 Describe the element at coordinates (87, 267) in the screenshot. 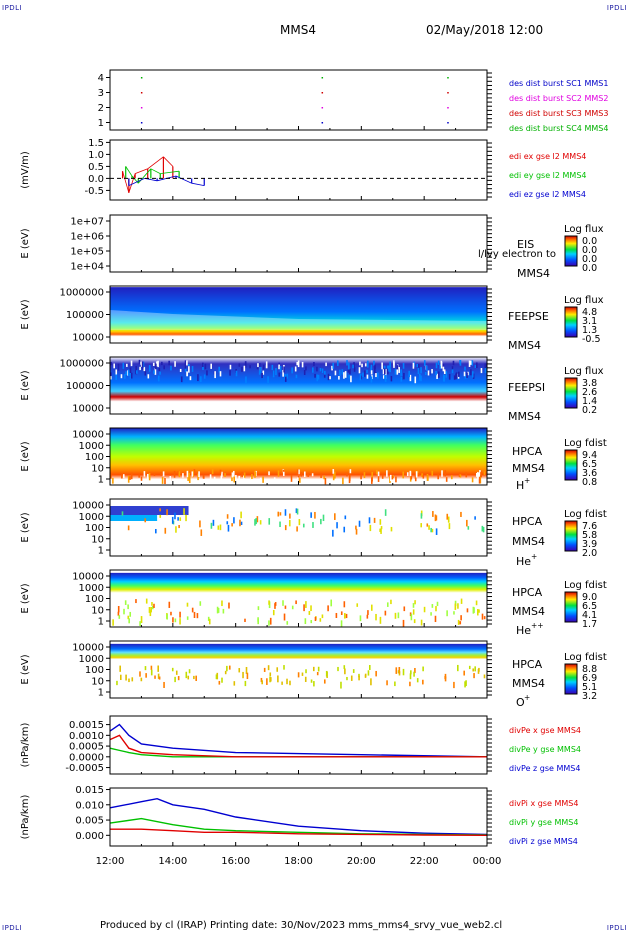

I see `y-tick-label-eis: 1e+04` at that location.